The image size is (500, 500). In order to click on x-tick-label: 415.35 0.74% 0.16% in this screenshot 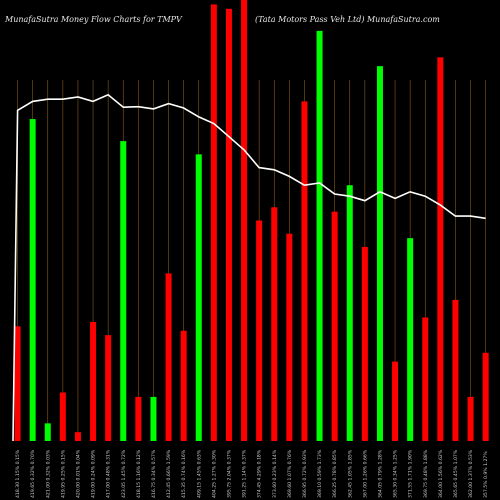, I will do `click(184, 473)`.